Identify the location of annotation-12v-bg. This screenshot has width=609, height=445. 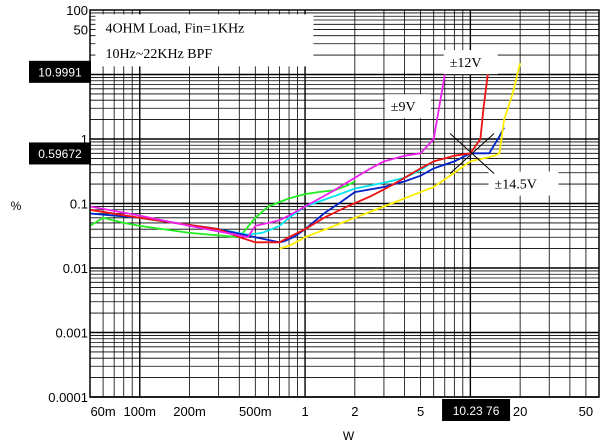
(470, 62).